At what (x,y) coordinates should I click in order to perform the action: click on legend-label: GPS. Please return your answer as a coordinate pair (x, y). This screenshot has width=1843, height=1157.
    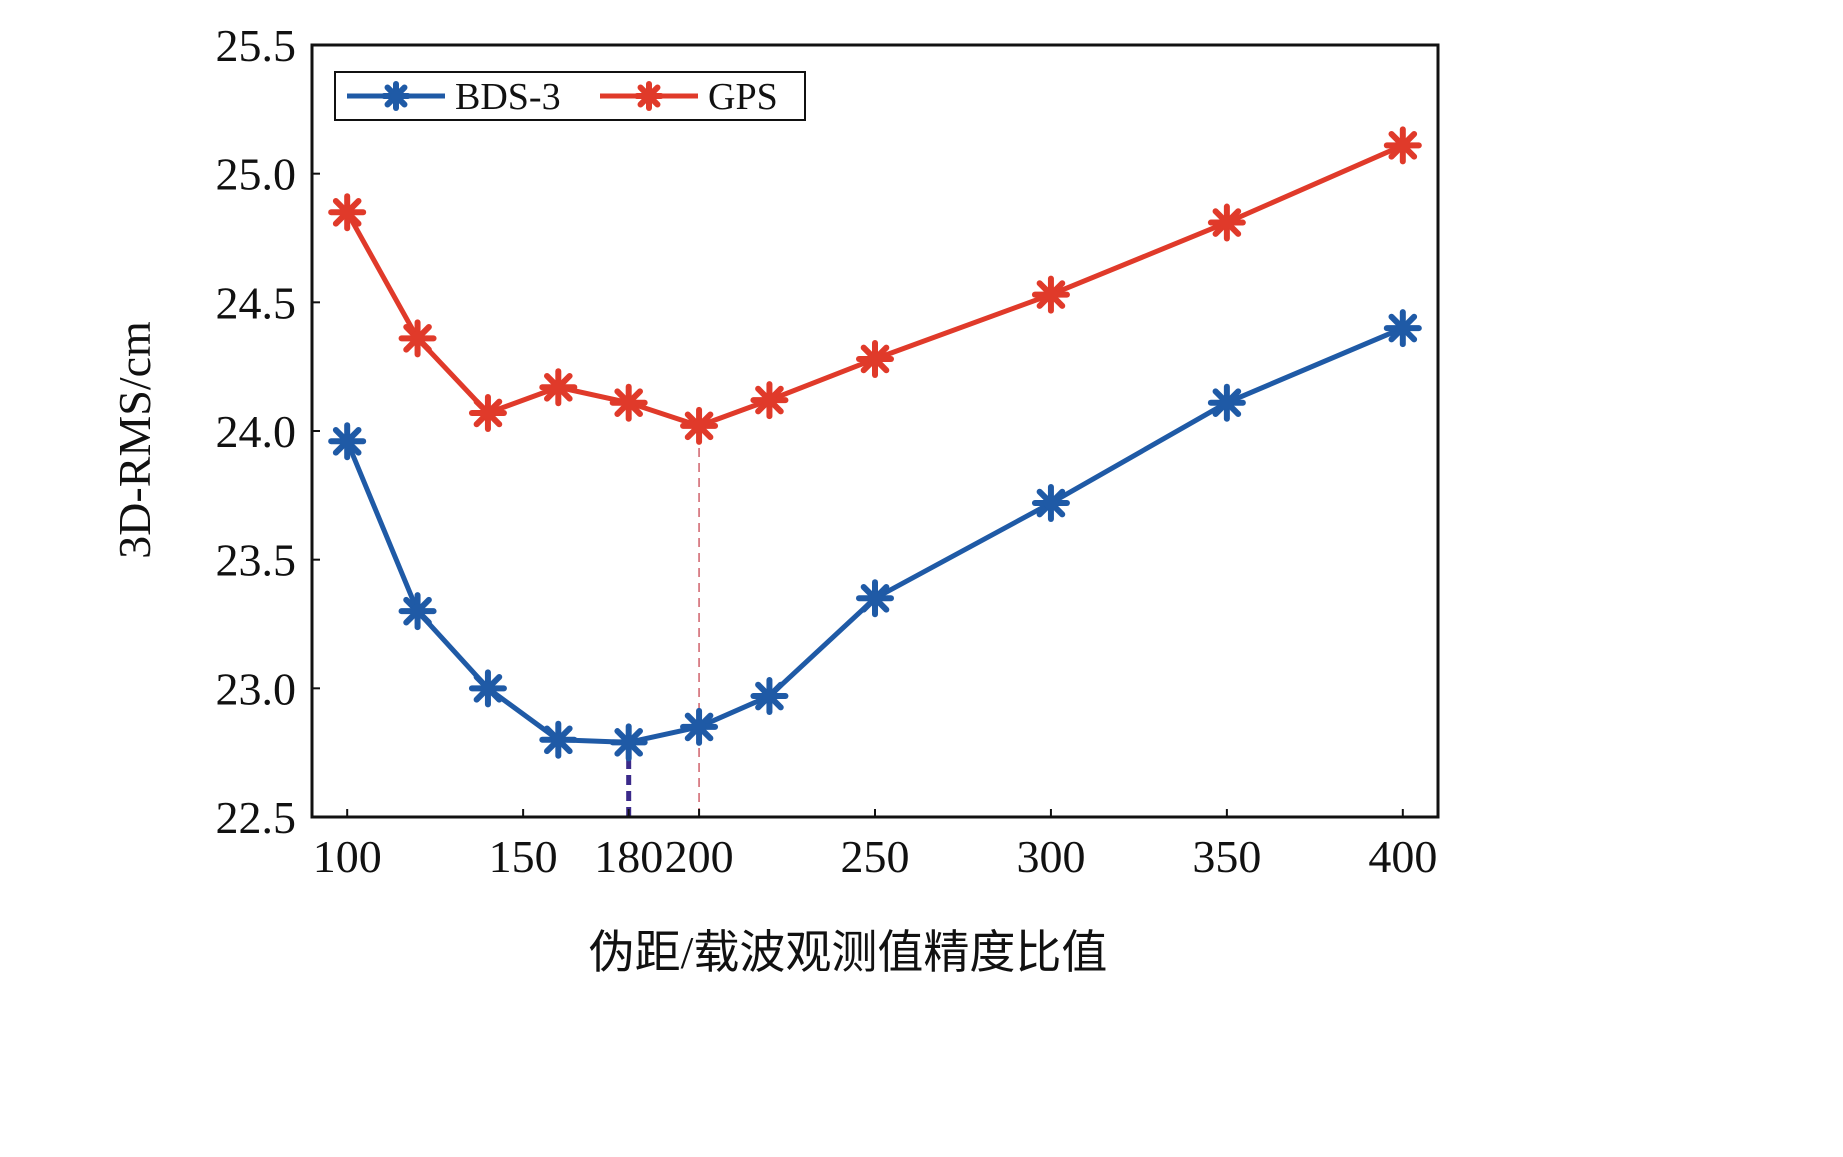
    Looking at the image, I should click on (743, 97).